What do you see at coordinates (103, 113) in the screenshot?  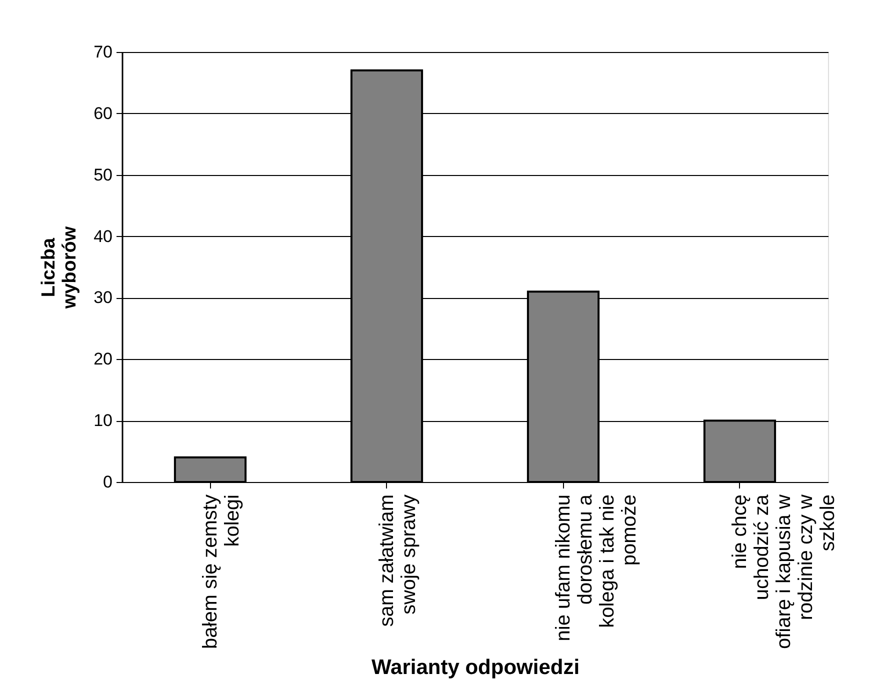 I see `y-tick-label: 60` at bounding box center [103, 113].